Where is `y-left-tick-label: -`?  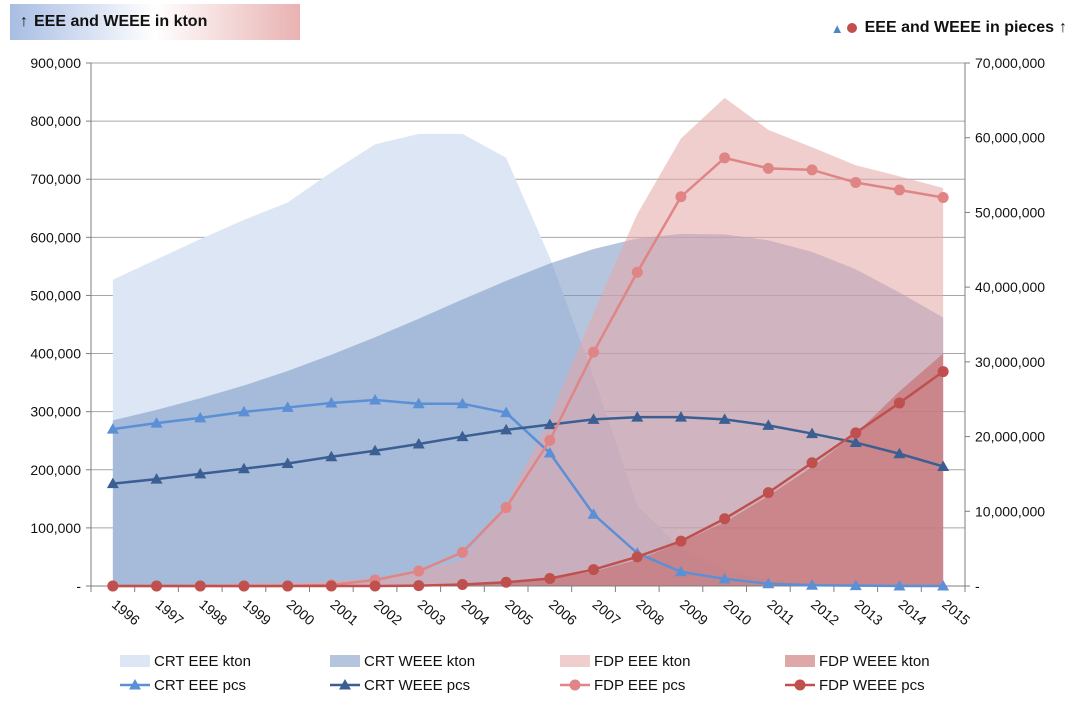
y-left-tick-label: - is located at coordinates (78, 586).